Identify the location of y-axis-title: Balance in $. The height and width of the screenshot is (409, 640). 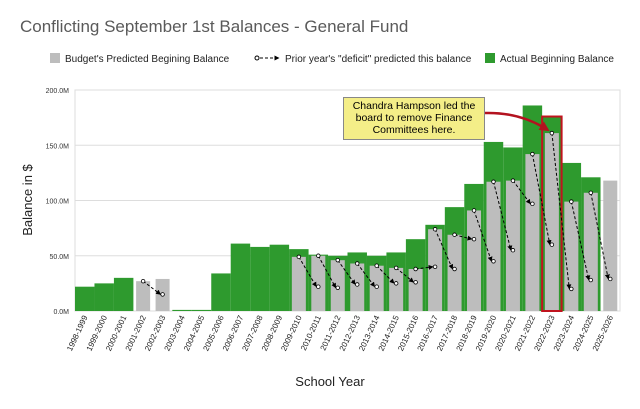
(27, 199).